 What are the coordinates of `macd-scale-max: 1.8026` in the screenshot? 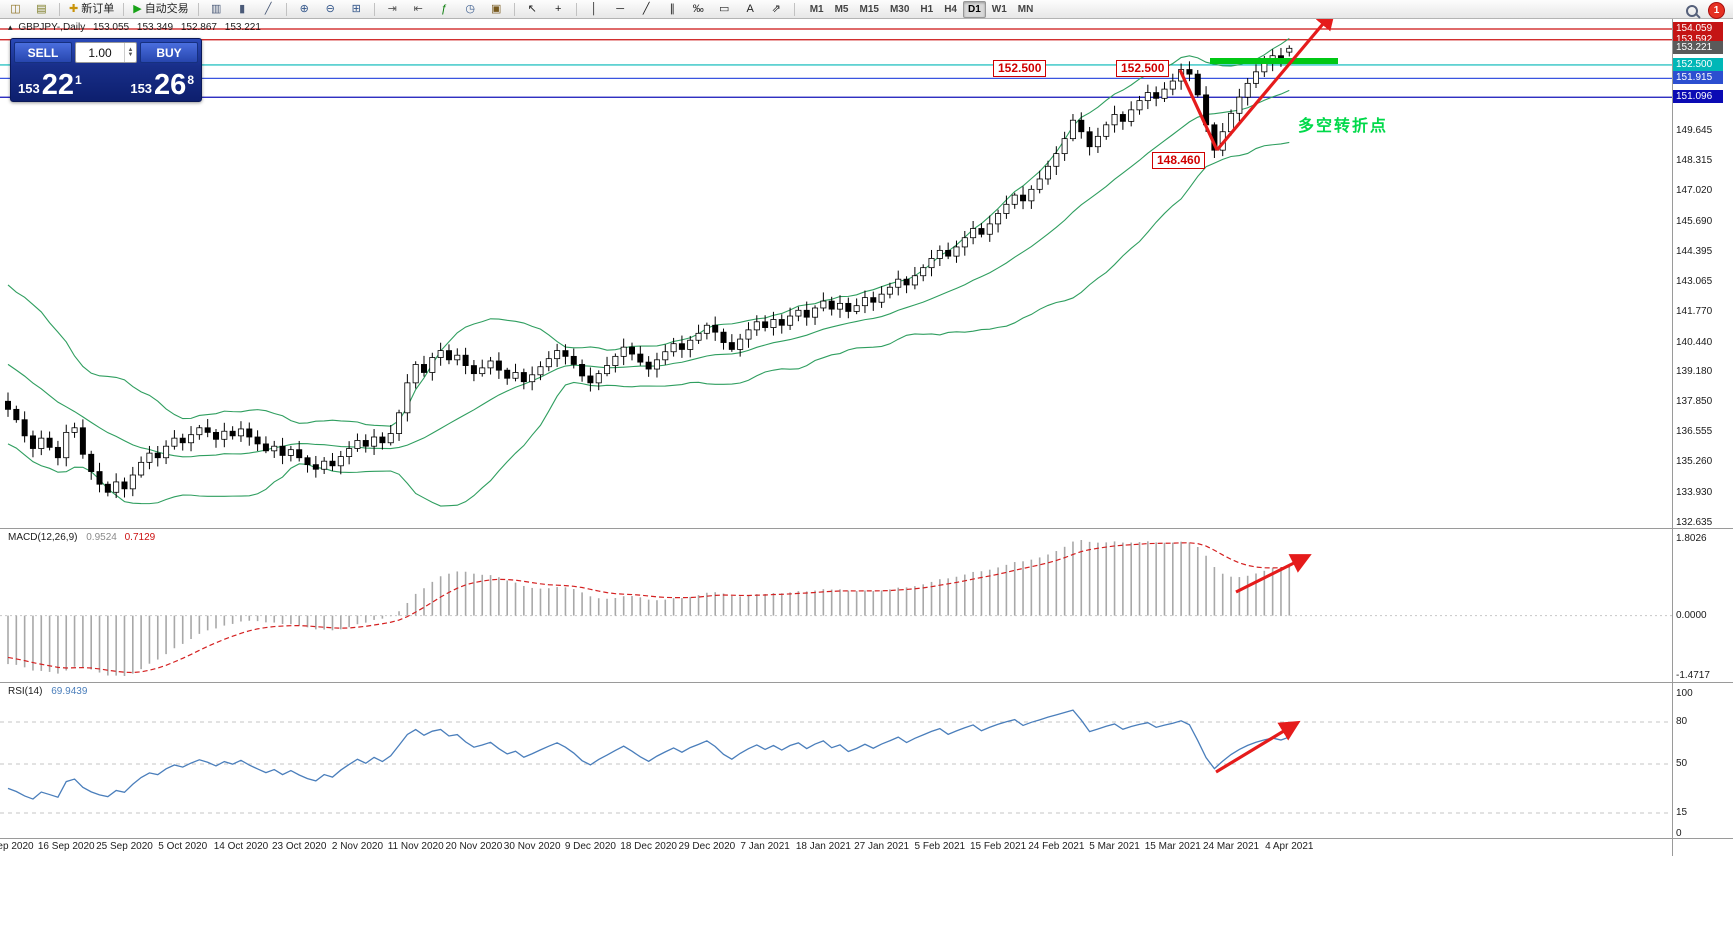 It's located at (1691, 538).